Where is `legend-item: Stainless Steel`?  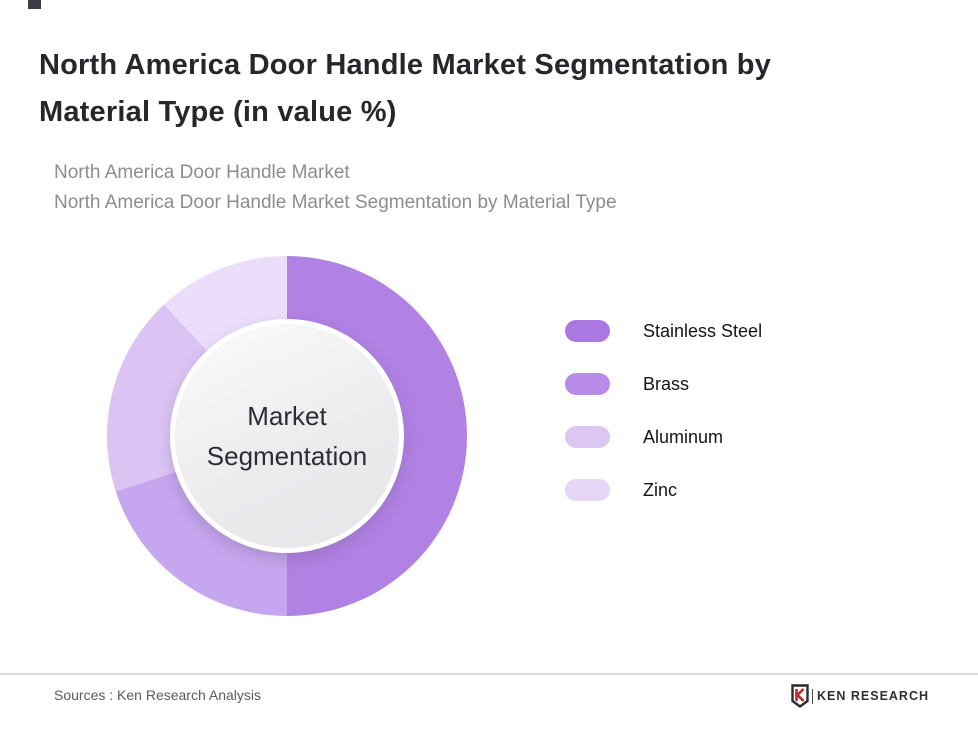 legend-item: Stainless Steel is located at coordinates (663, 331).